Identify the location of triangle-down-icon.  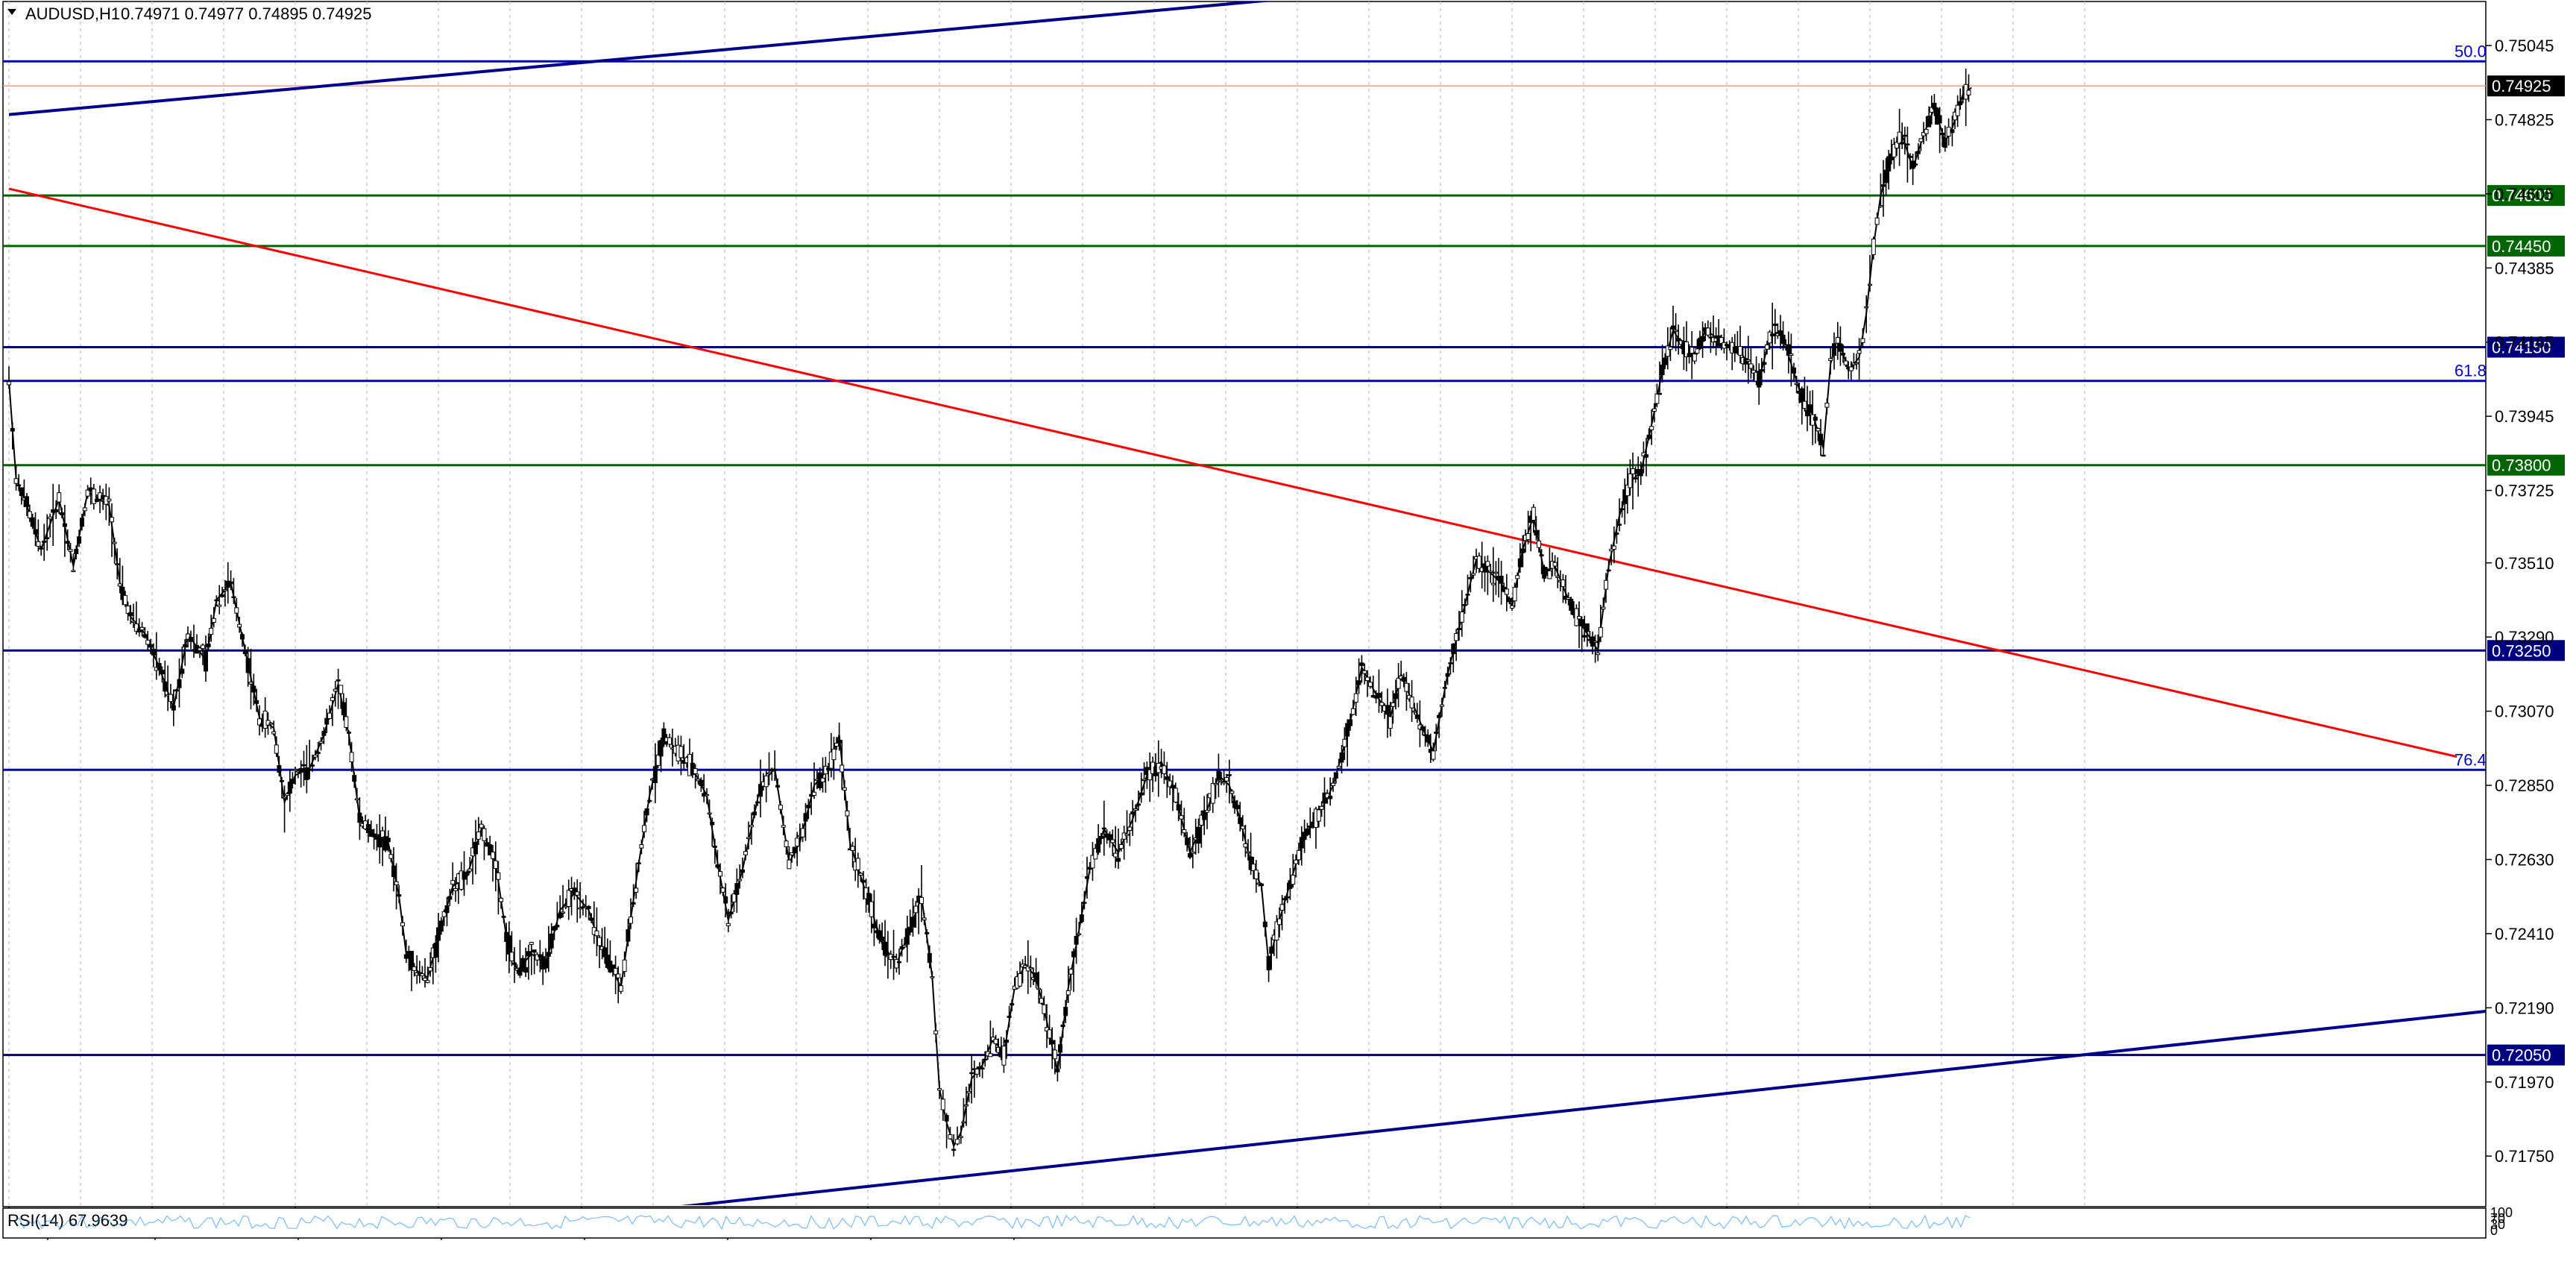
(11, 12).